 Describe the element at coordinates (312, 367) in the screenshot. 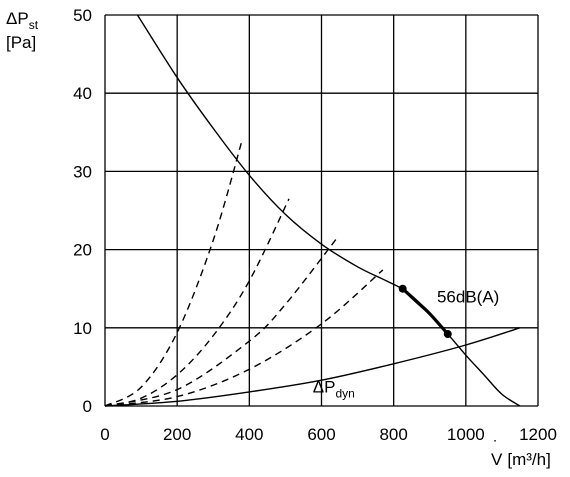

I see `dynamic-pressure-curve` at that location.